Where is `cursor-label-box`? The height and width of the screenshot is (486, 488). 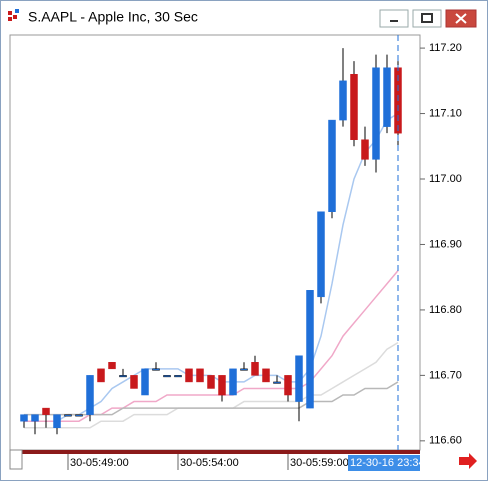 cursor-label-box is located at coordinates (384, 463).